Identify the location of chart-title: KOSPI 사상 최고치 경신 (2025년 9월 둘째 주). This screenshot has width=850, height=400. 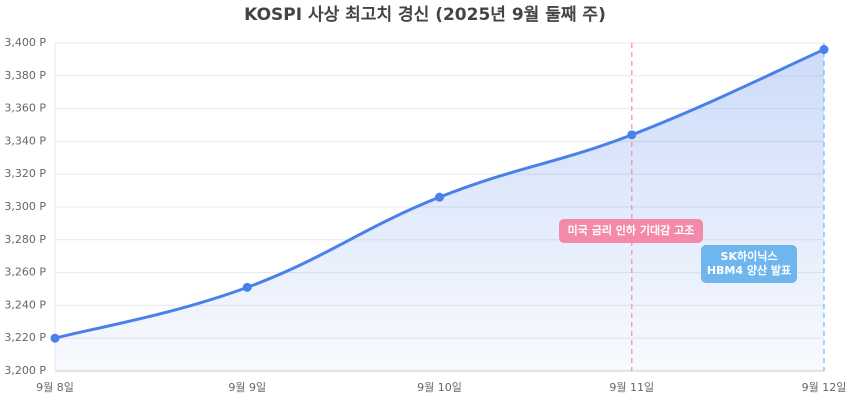
(425, 15).